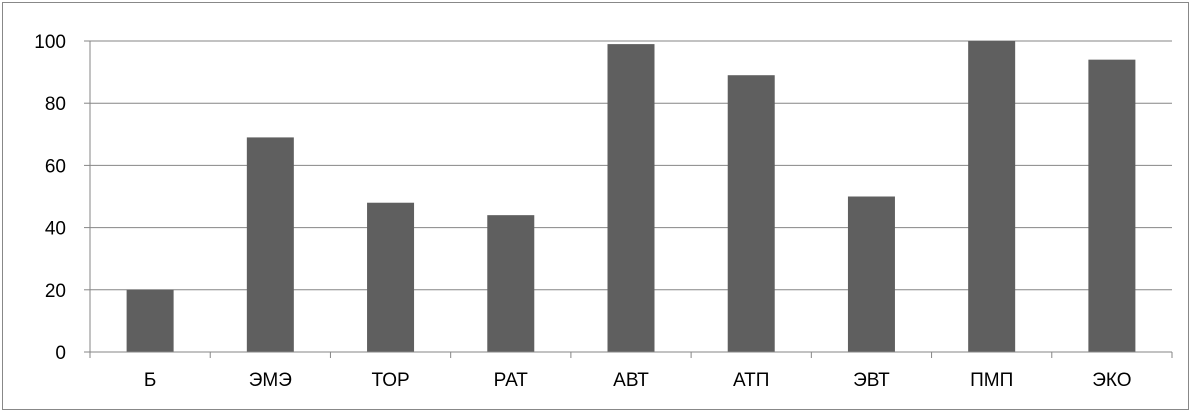 The height and width of the screenshot is (414, 1192). What do you see at coordinates (390, 380) in the screenshot?
I see `x-tick-label: ТОР` at bounding box center [390, 380].